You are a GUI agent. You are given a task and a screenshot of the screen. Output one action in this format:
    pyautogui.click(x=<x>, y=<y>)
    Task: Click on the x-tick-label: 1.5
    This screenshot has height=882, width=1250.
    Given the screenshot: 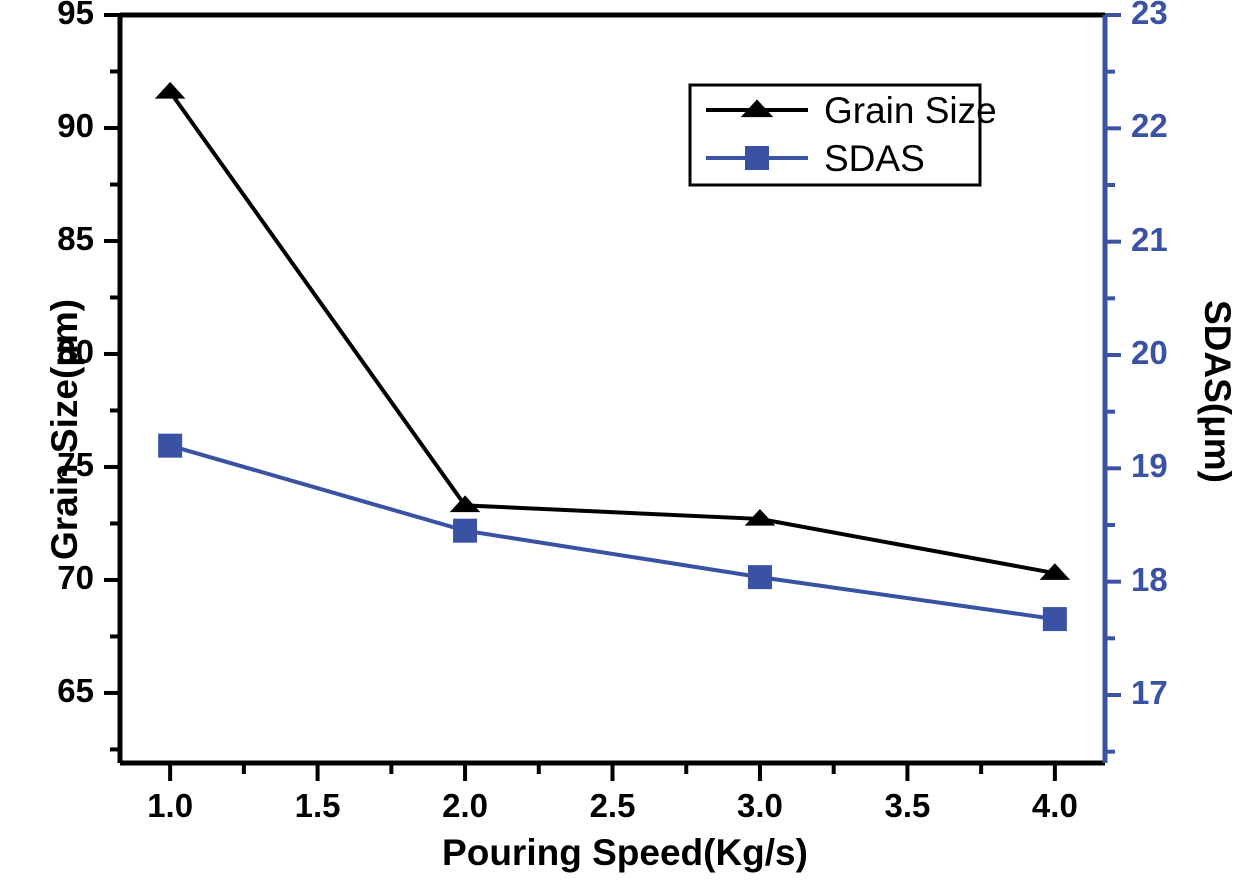 What is the action you would take?
    pyautogui.click(x=317, y=805)
    